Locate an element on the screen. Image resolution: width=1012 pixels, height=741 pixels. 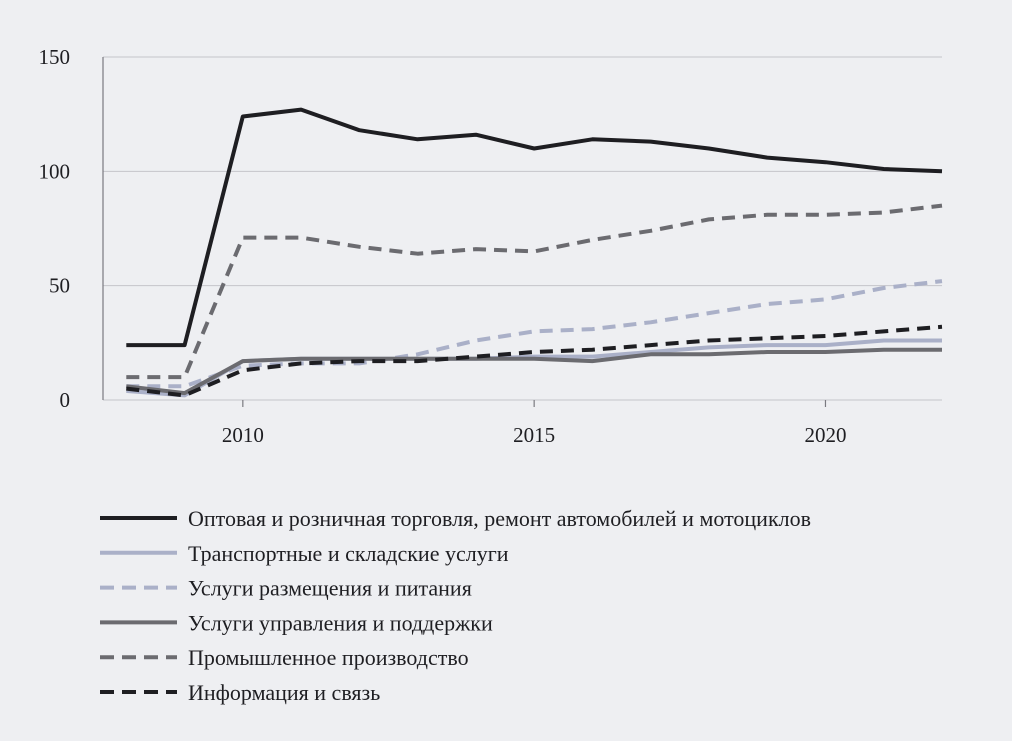
legend-item: Промышленное производство is located at coordinates (284, 657).